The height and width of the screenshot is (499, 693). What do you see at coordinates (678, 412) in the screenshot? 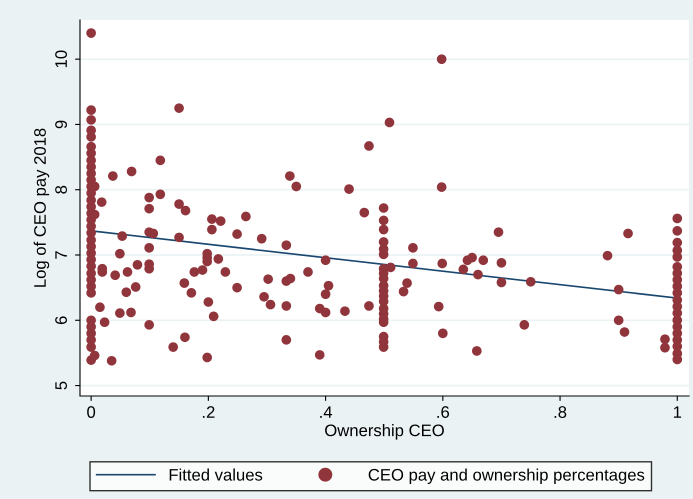
I see `x-tick-label: 1` at bounding box center [678, 412].